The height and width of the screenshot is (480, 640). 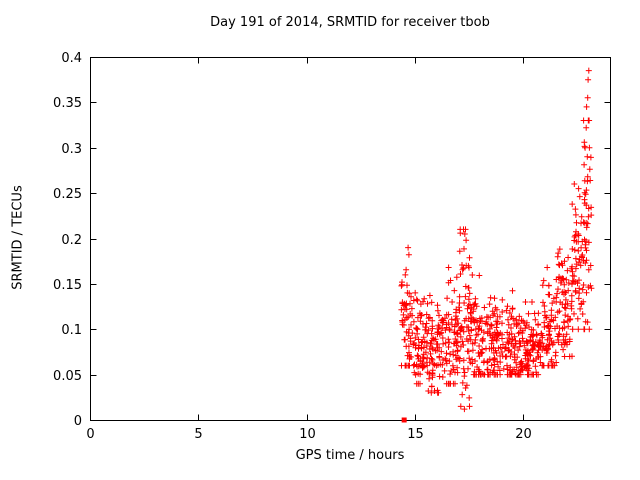 What do you see at coordinates (307, 434) in the screenshot?
I see `x-tick-label: 10` at bounding box center [307, 434].